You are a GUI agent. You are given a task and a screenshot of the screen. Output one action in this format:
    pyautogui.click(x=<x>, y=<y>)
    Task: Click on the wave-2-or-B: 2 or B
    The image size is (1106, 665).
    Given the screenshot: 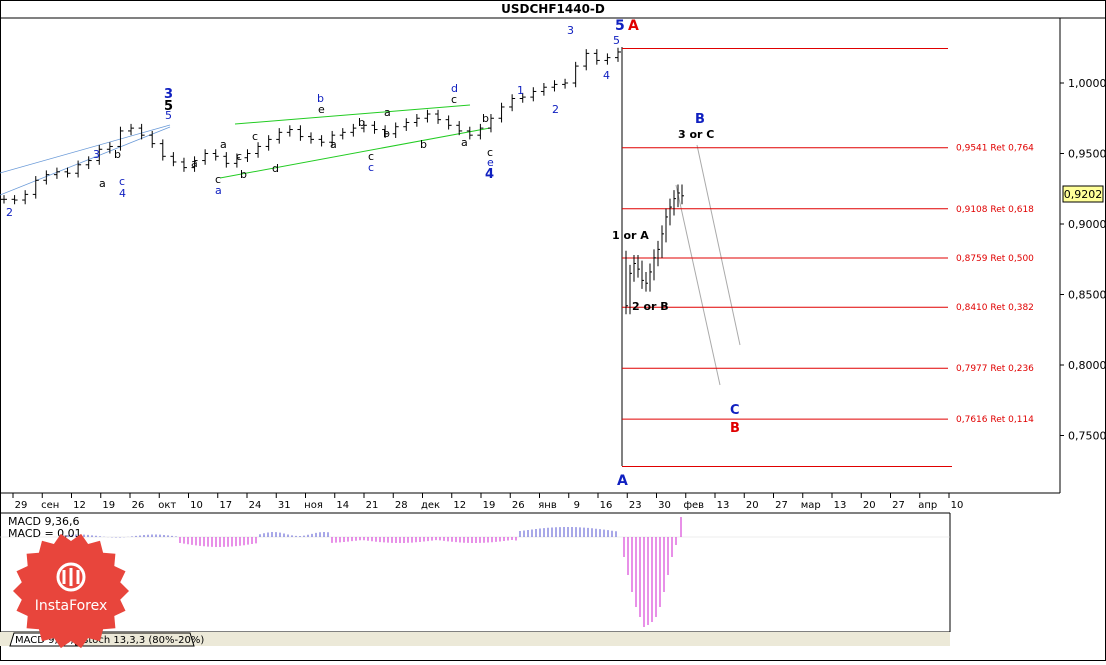 What is the action you would take?
    pyautogui.click(x=650, y=306)
    